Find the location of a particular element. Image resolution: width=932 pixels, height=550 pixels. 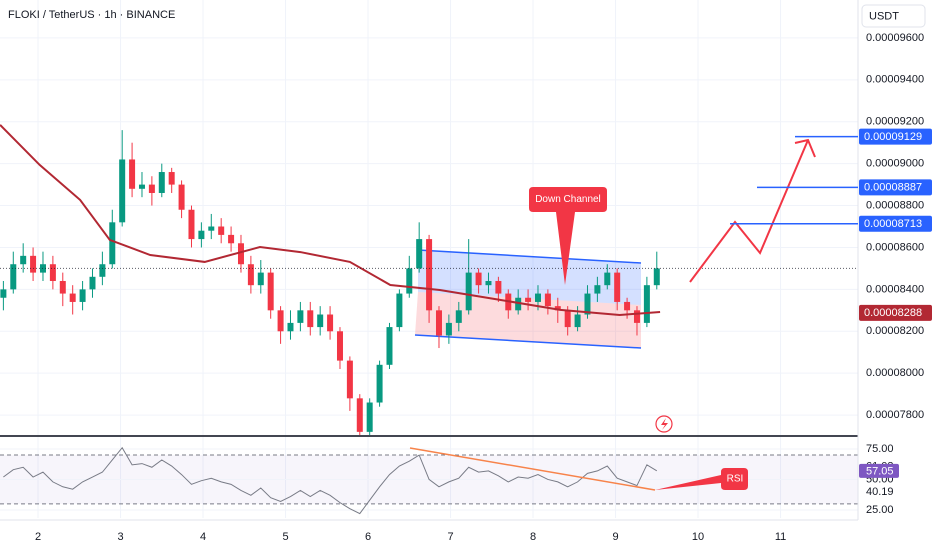

alert-bolt is located at coordinates (664, 424).